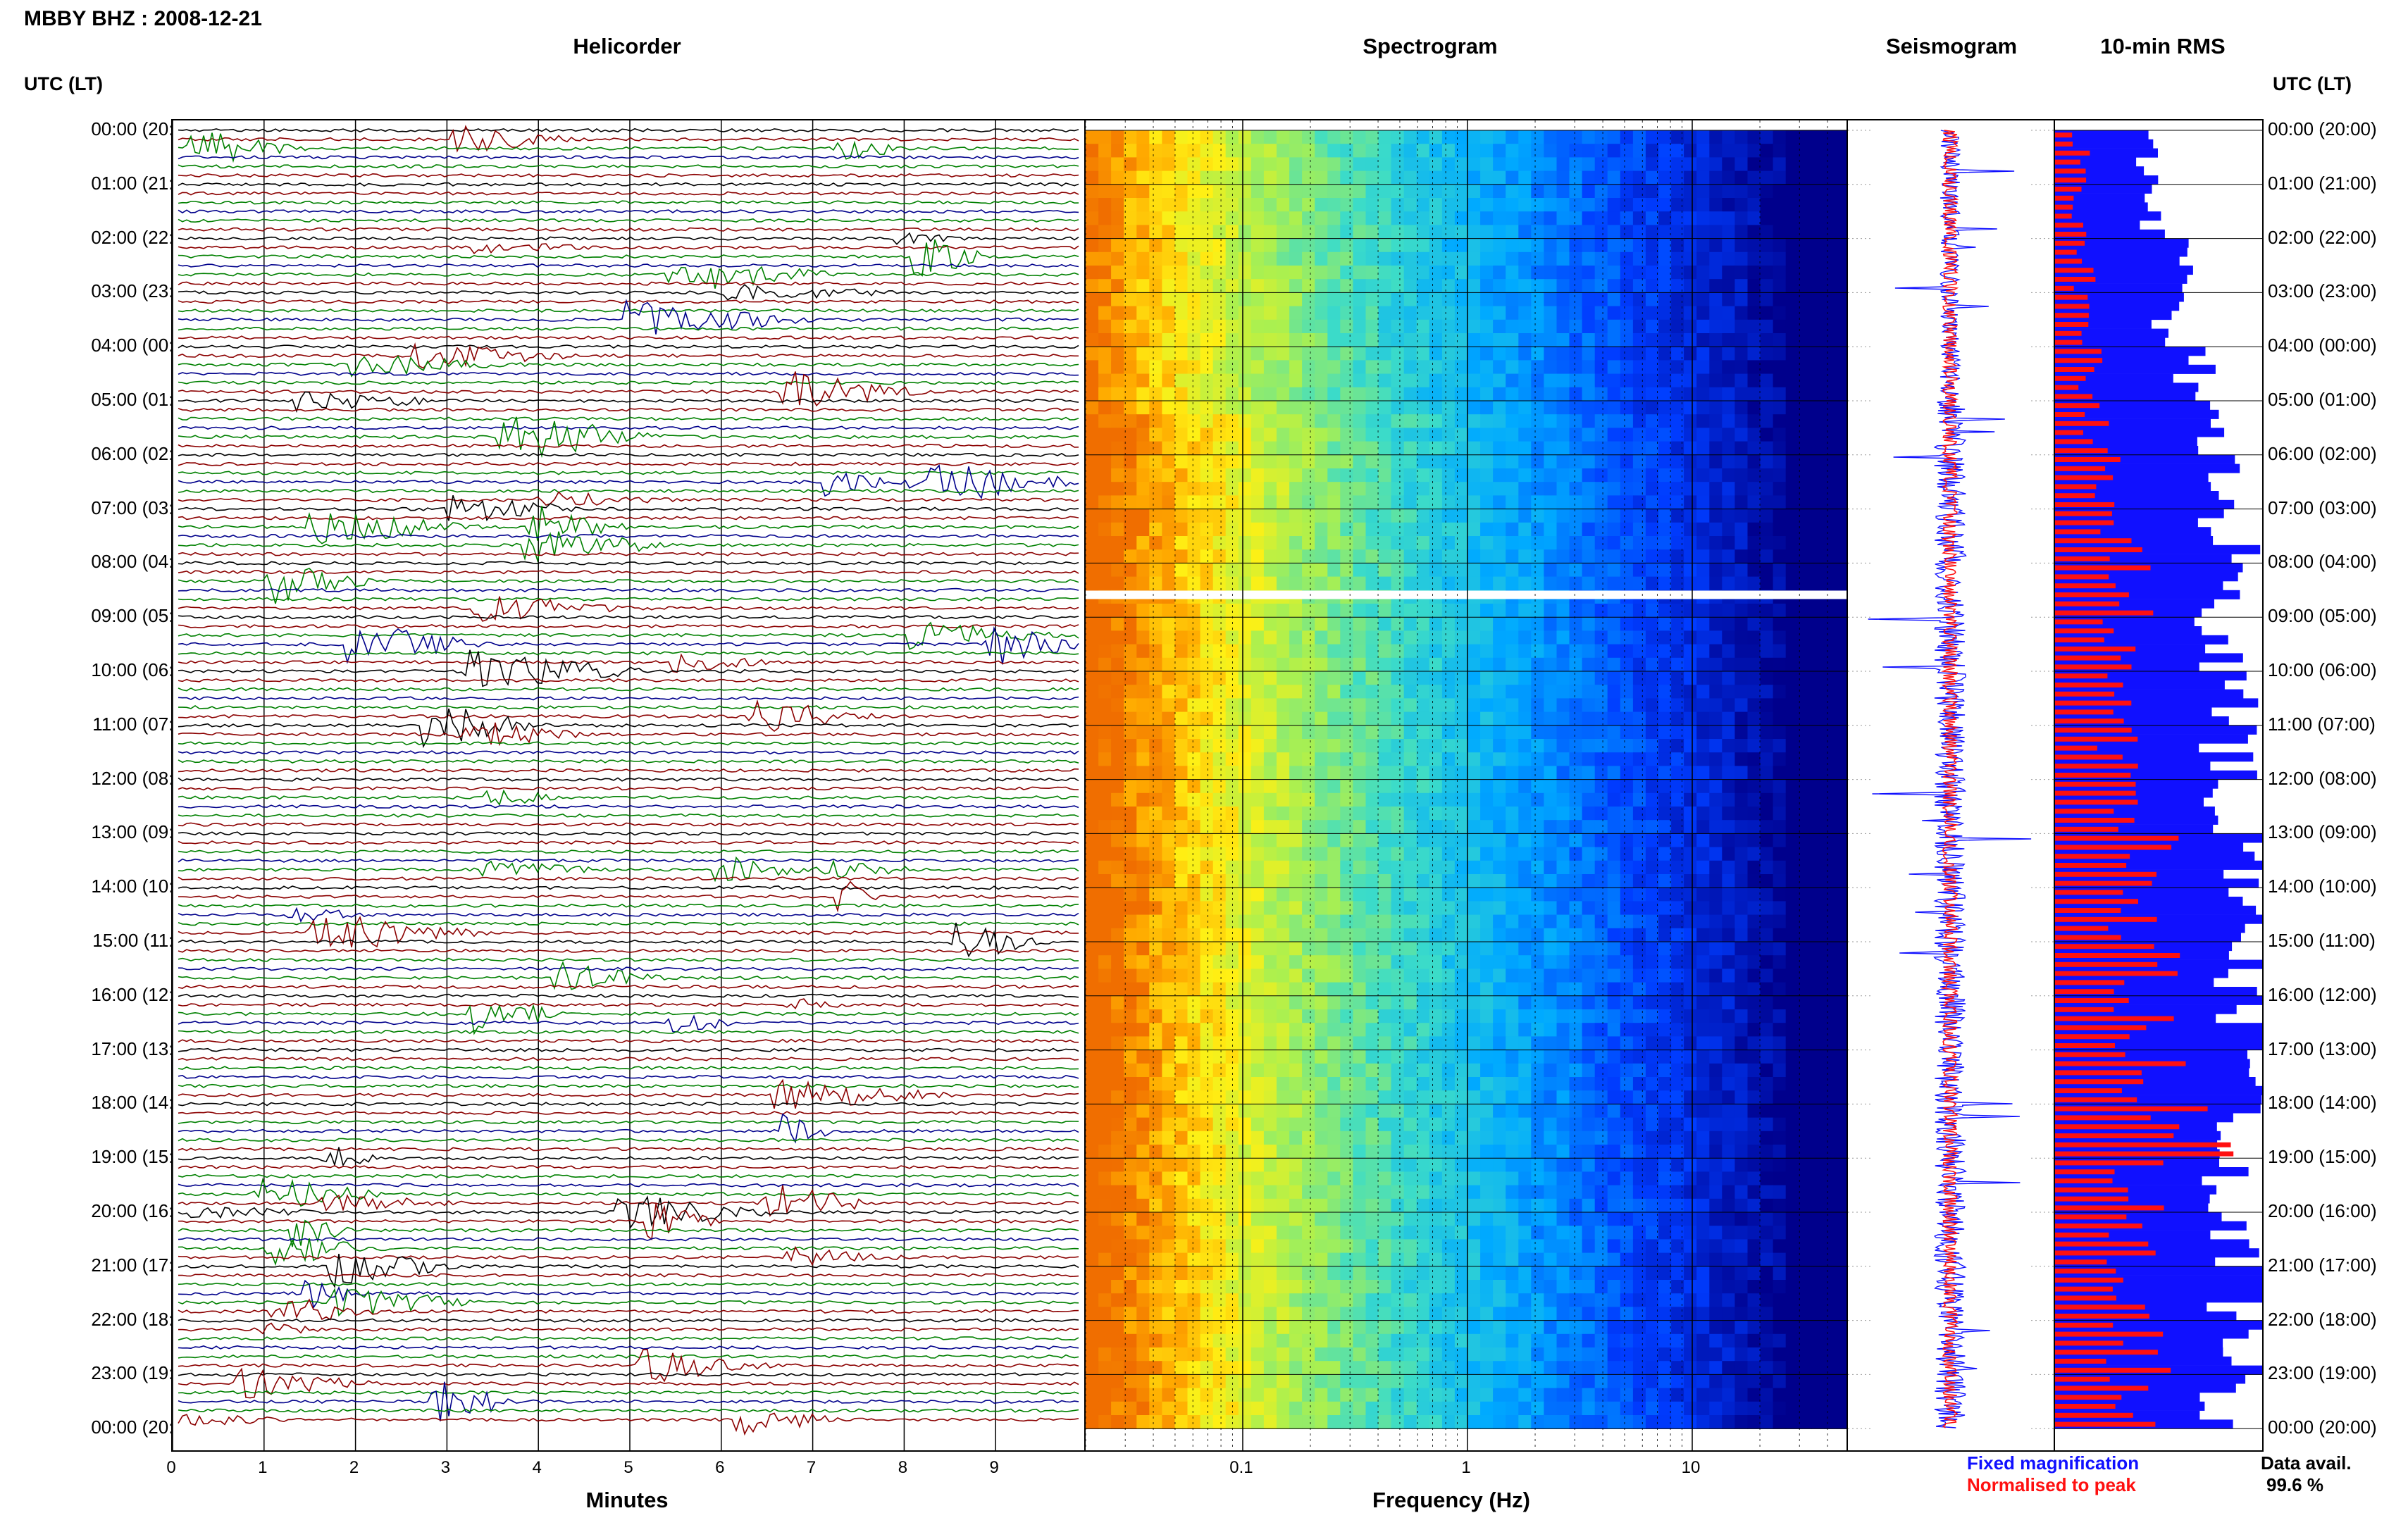 This screenshot has height=1513, width=2408. I want to click on data-availability-value: 99.6 %, so click(2294, 1485).